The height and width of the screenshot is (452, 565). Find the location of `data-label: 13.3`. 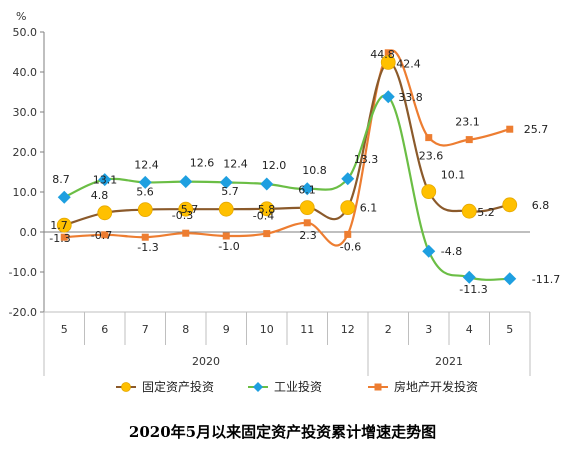

data-label: 13.3 is located at coordinates (366, 159).